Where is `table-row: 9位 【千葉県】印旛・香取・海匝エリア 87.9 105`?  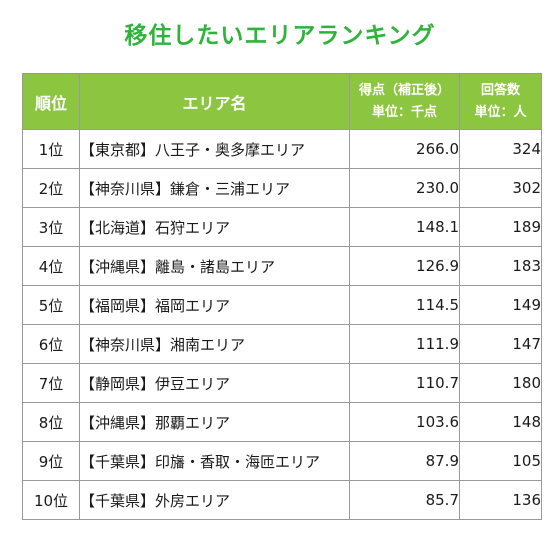 table-row: 9位 【千葉県】印旛・香取・海匝エリア 87.9 105 is located at coordinates (282, 461).